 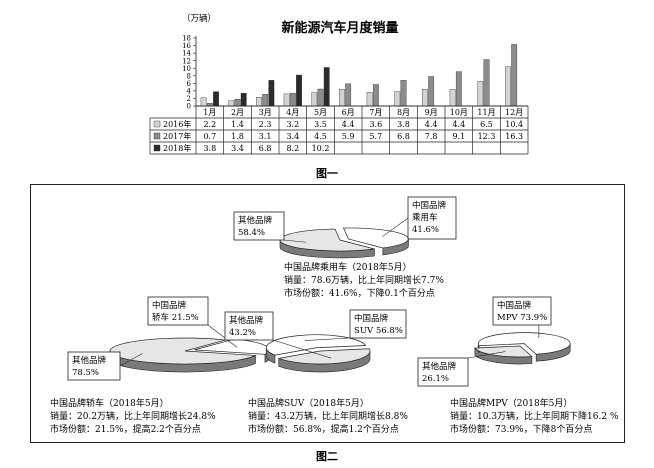 What do you see at coordinates (431, 136) in the screenshot?
I see `data-label: 7.8` at bounding box center [431, 136].